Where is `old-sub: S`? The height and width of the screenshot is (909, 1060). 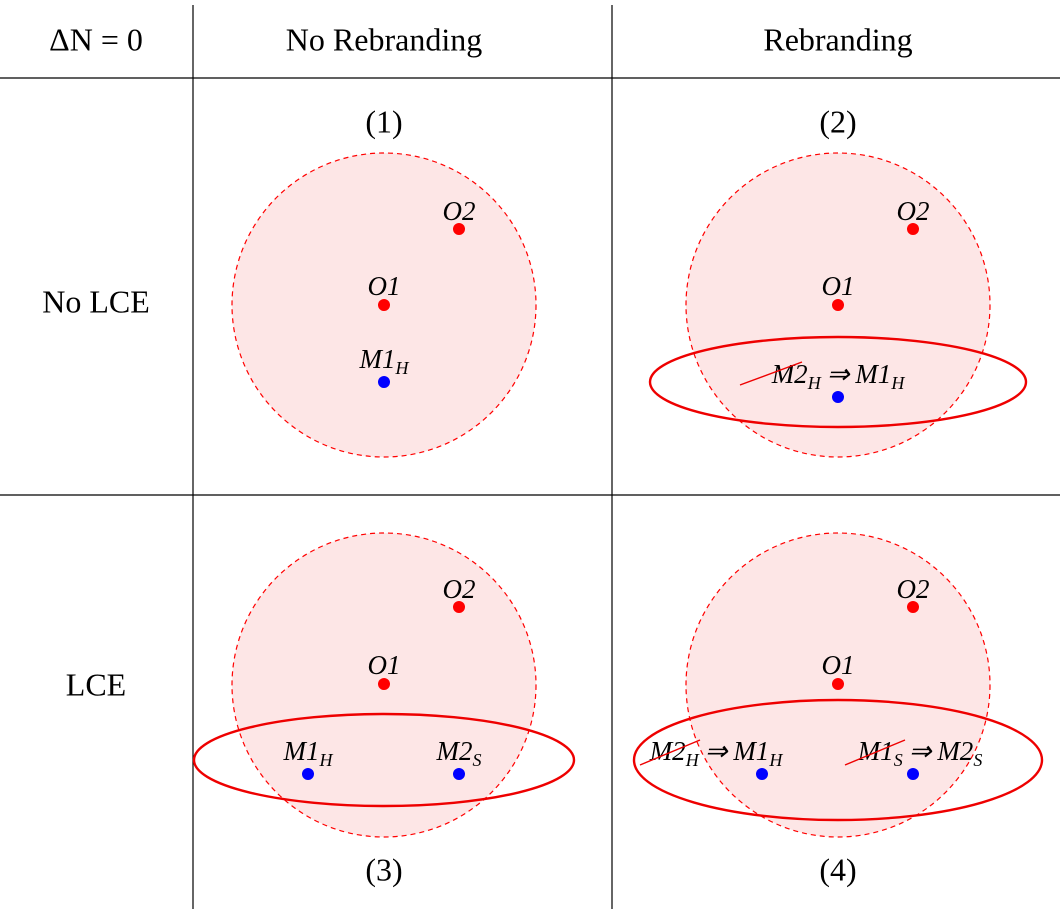
old-sub: S is located at coordinates (898, 760).